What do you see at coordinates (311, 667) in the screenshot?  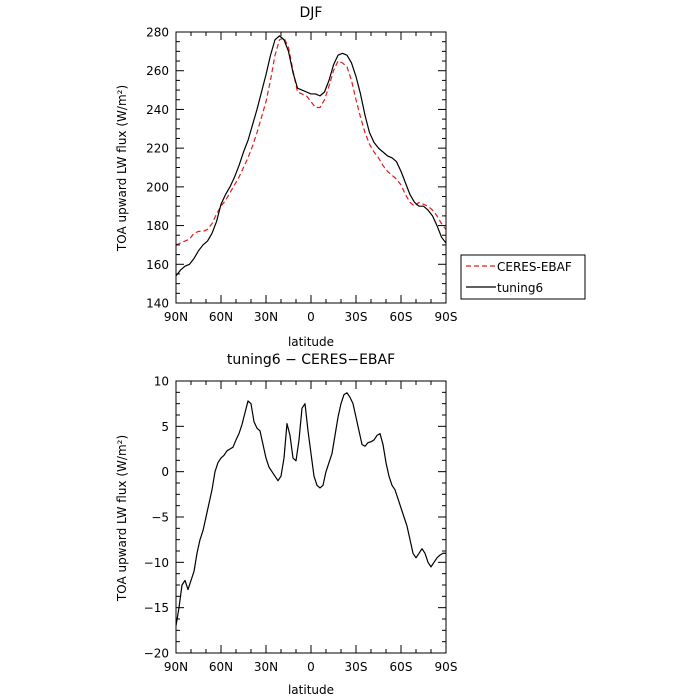 I see `bottom-xtick-label: 0` at bounding box center [311, 667].